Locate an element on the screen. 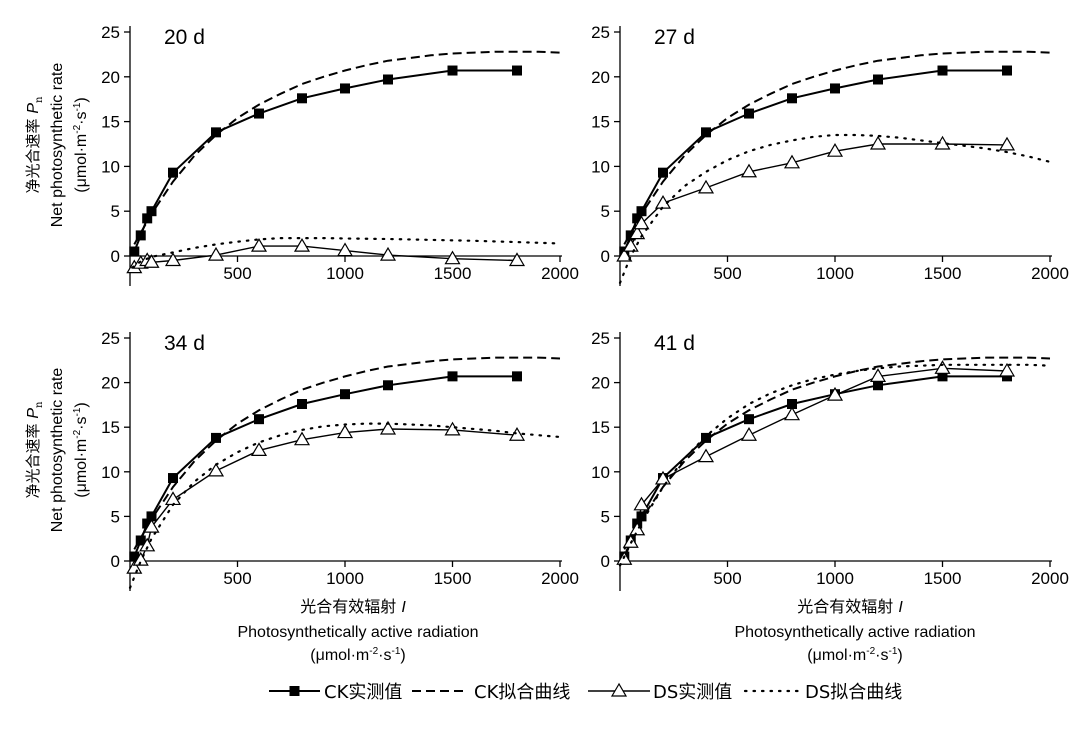 This screenshot has width=1092, height=750. legend-marker-ds-measured is located at coordinates (619, 689).